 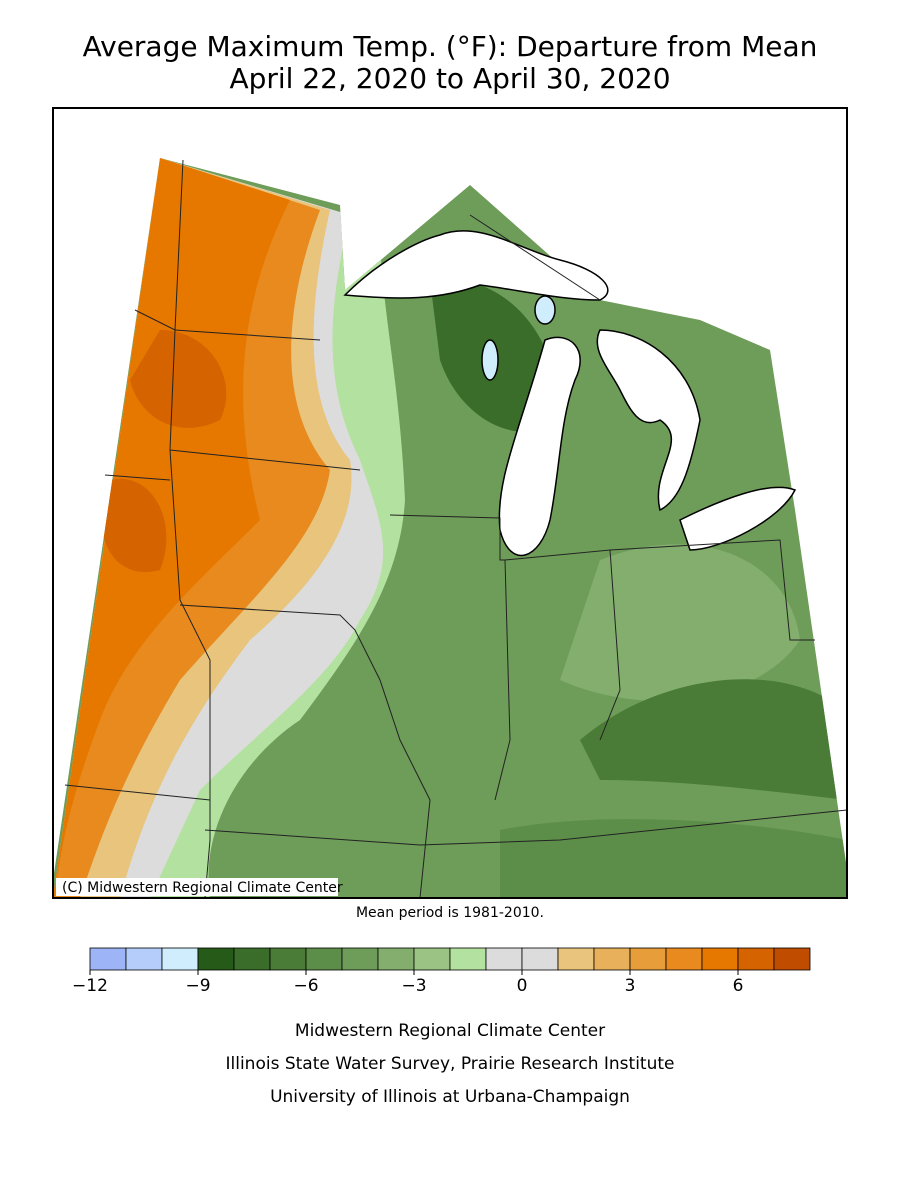 I want to click on credit: Midwestern Regional Climate Center, so click(x=450, y=1031).